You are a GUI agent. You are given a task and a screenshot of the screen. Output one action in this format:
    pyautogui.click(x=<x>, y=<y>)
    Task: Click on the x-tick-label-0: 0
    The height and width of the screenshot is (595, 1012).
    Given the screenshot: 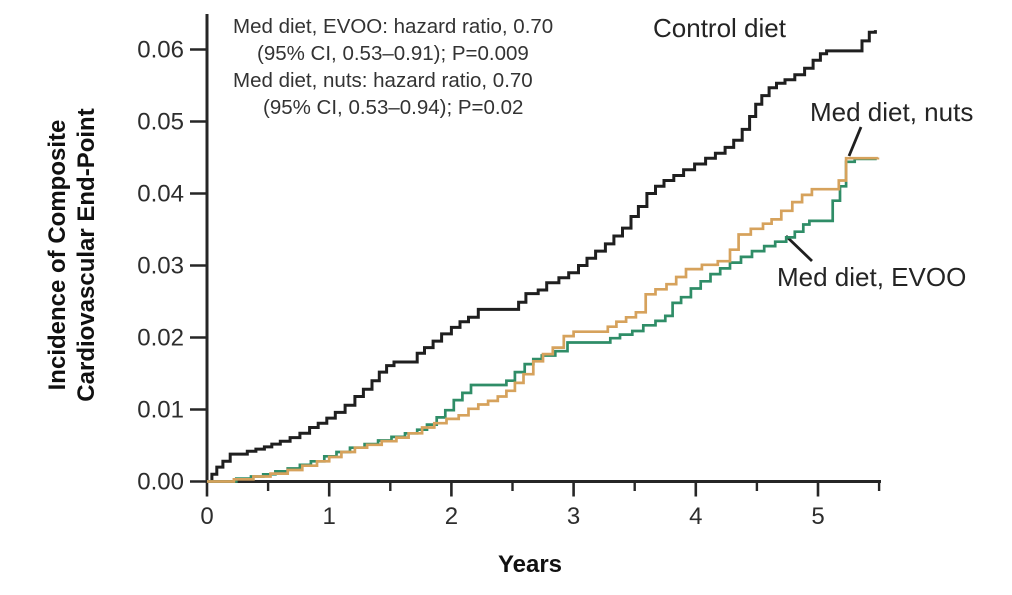 What is the action you would take?
    pyautogui.click(x=206, y=516)
    